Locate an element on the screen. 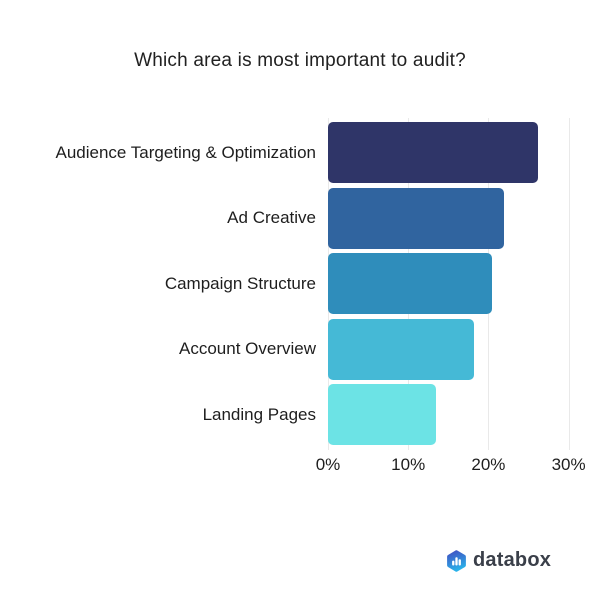 This screenshot has width=600, height=600. x-tick-label: 0% is located at coordinates (328, 464).